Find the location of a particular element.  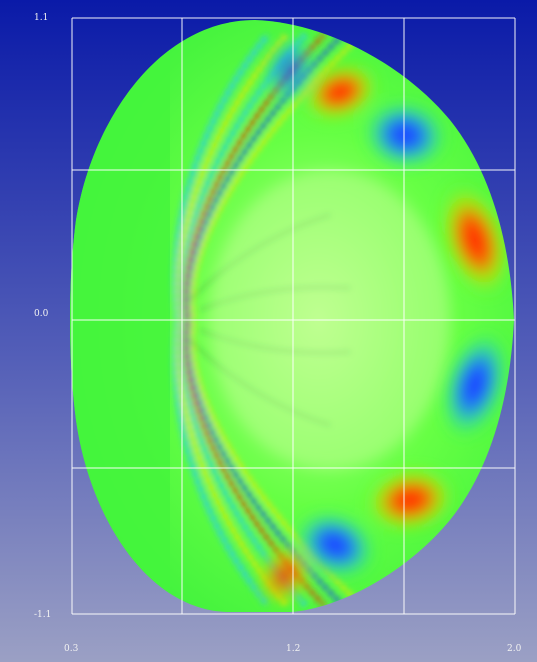

x-axis: 0.3 1.2 2.0 is located at coordinates (293, 649).